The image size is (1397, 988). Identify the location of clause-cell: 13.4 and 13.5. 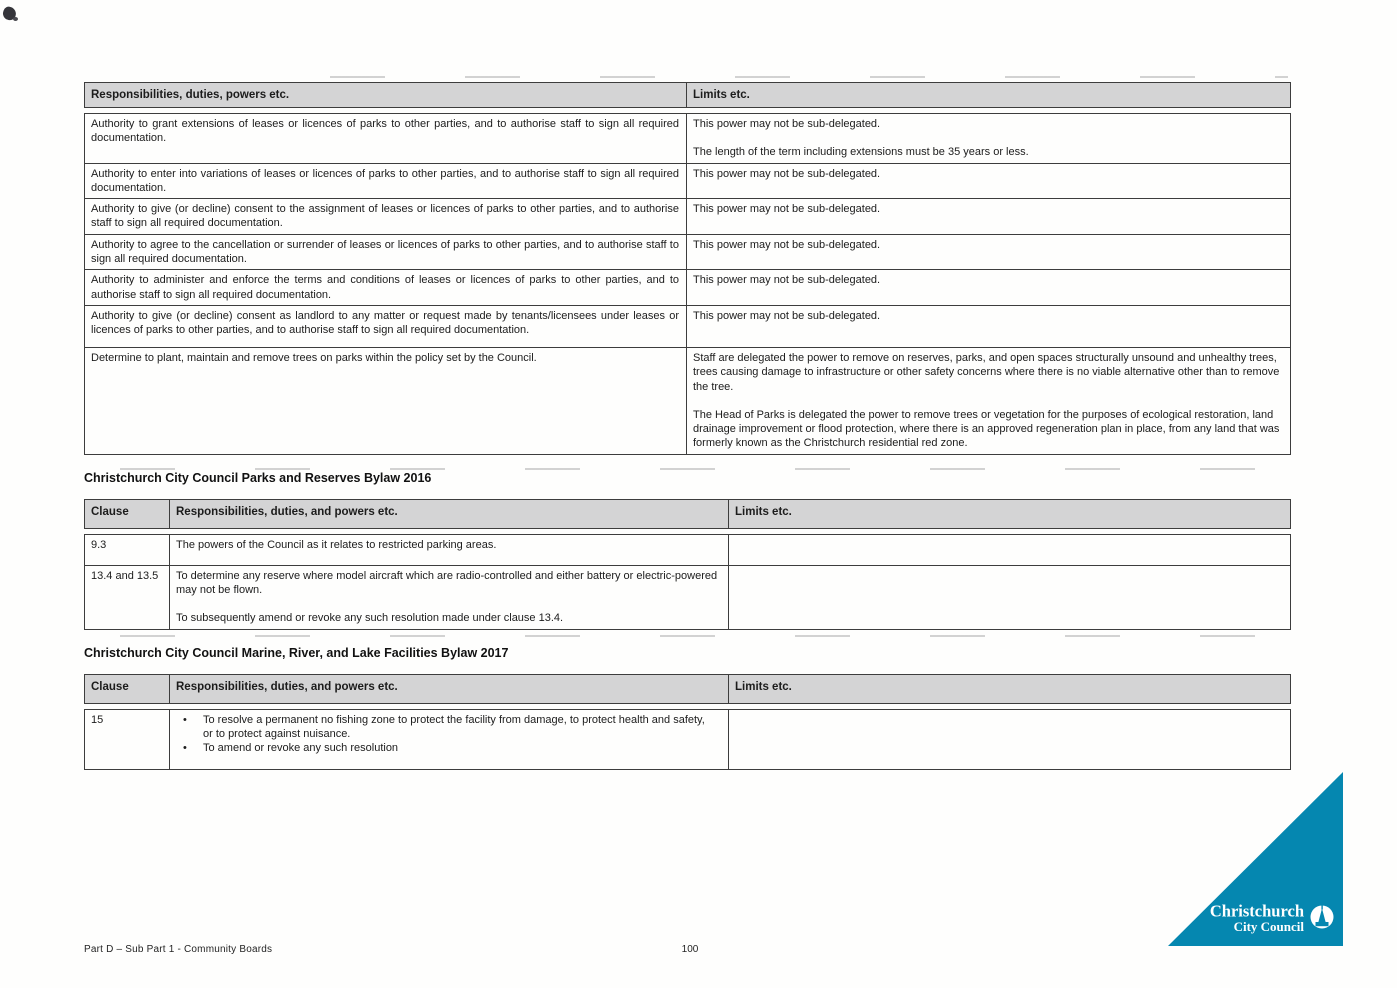
(127, 597).